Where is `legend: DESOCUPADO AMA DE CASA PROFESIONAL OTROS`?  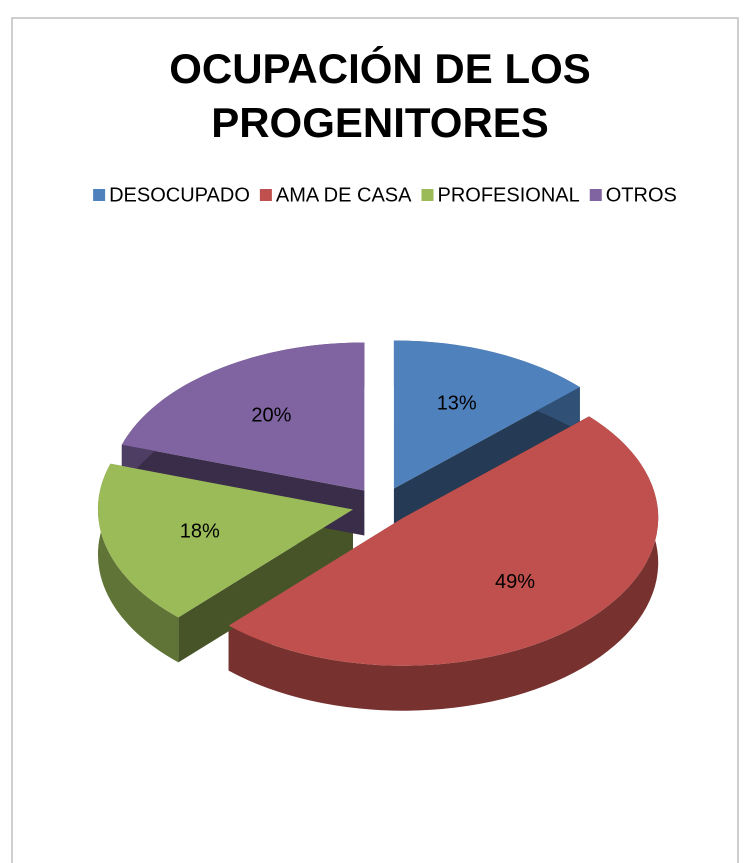
legend: DESOCUPADO AMA DE CASA PROFESIONAL OTROS is located at coordinates (385, 195).